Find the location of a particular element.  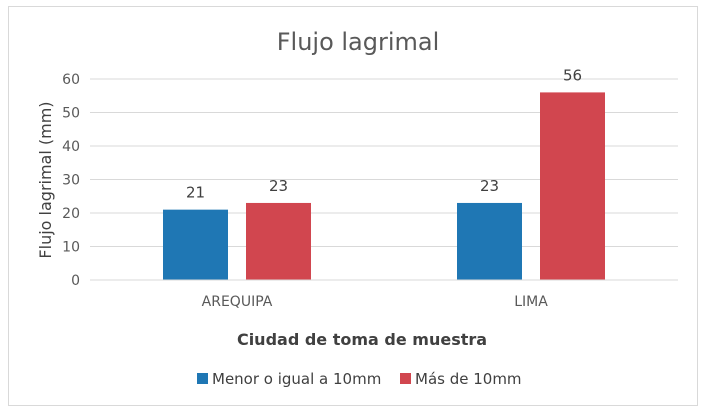

y-tick-label: 0 is located at coordinates (75, 281).